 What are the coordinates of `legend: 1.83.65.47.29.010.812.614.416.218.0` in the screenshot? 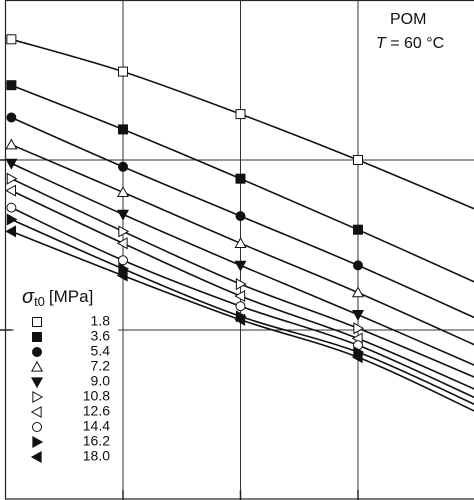 It's located at (70, 388).